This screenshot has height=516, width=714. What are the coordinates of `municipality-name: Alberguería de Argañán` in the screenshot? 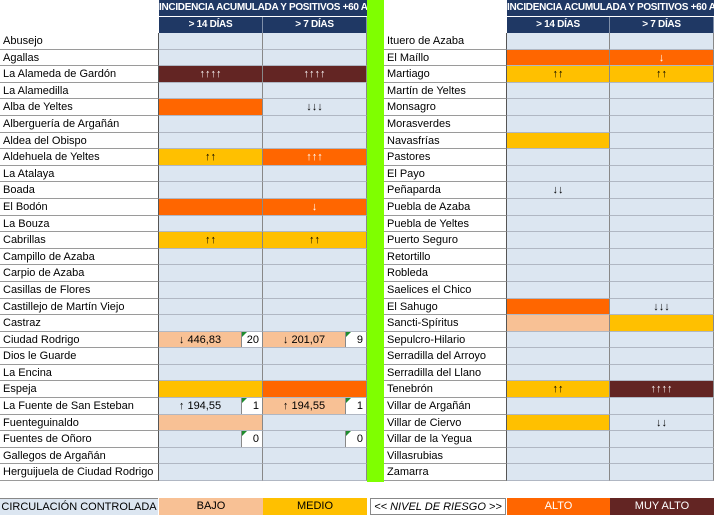 It's located at (79, 124).